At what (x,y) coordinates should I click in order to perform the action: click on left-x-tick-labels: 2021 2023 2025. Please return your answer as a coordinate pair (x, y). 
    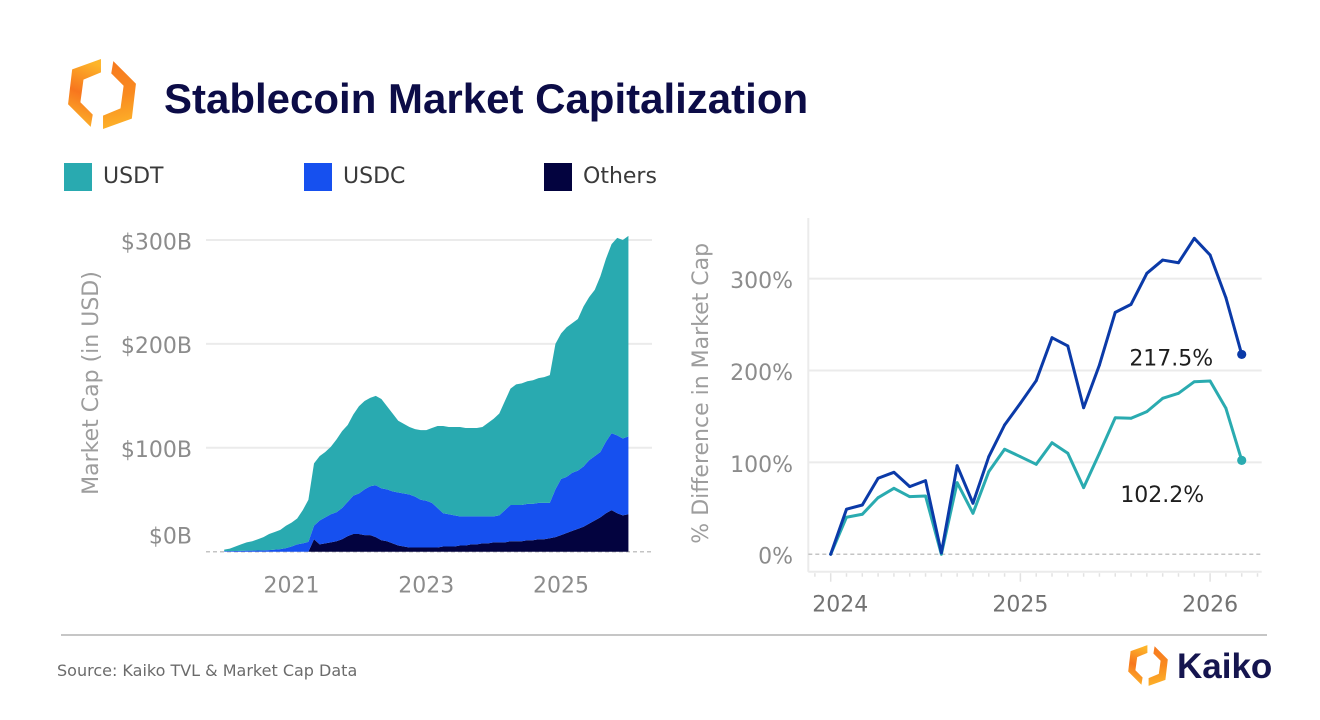
    Looking at the image, I should click on (426, 585).